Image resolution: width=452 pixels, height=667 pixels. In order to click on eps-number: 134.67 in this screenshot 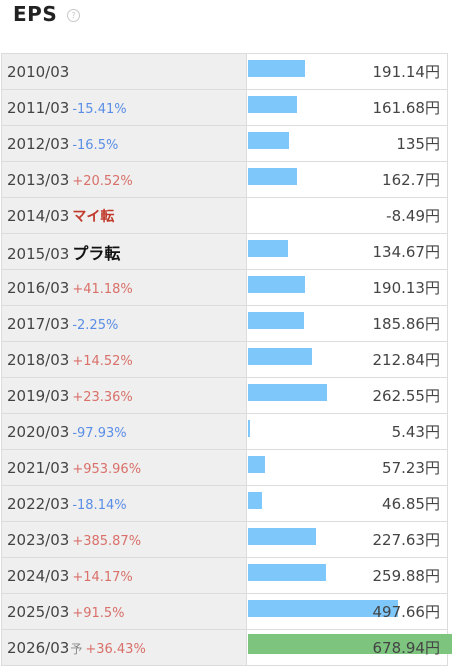, I will do `click(398, 252)`.